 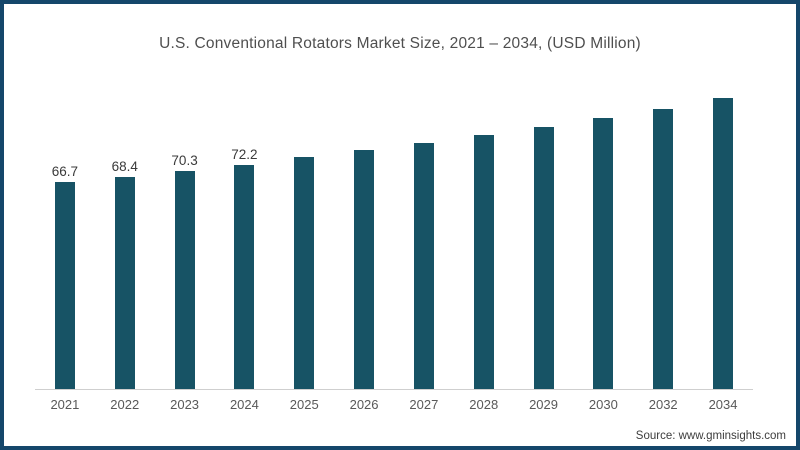 I want to click on bar-2030, so click(x=603, y=253).